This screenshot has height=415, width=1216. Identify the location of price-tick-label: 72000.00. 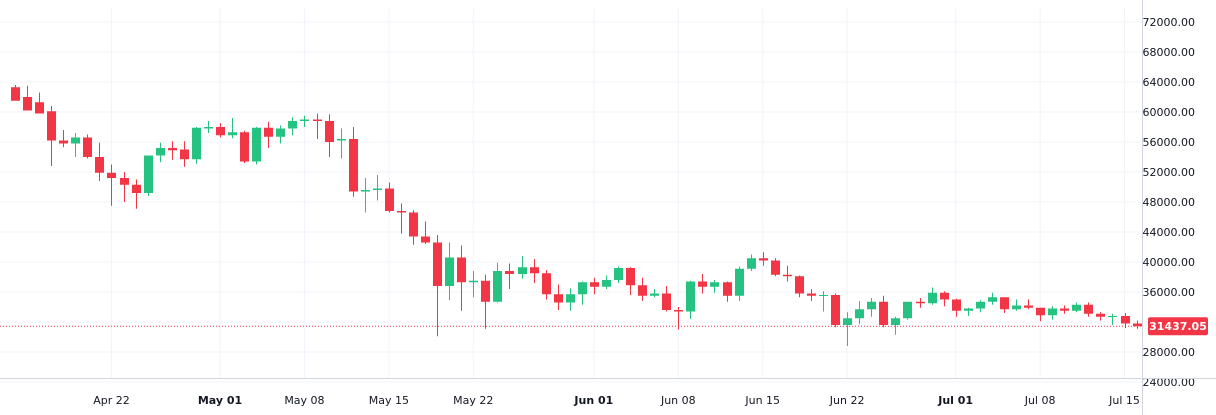
(1169, 22).